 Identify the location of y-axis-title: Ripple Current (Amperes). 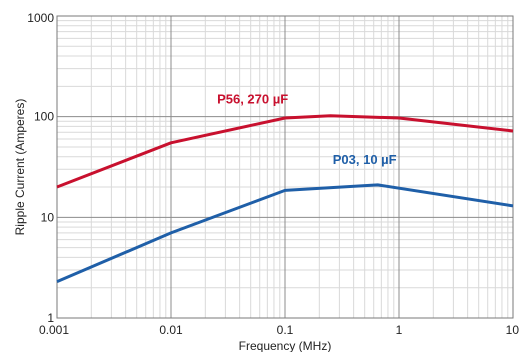
(20, 167).